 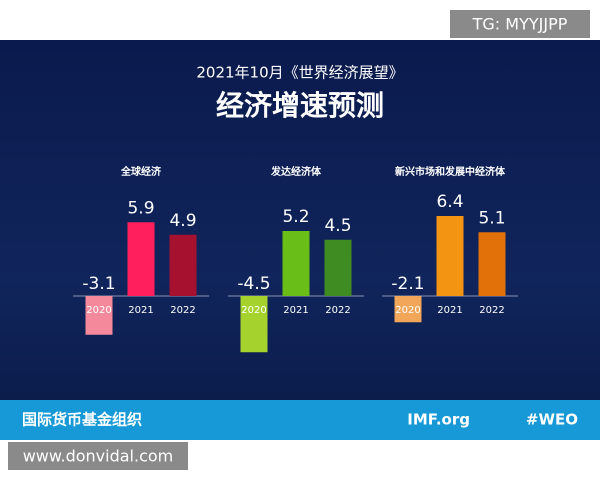 What do you see at coordinates (337, 226) in the screenshot?
I see `value-label: 4.5` at bounding box center [337, 226].